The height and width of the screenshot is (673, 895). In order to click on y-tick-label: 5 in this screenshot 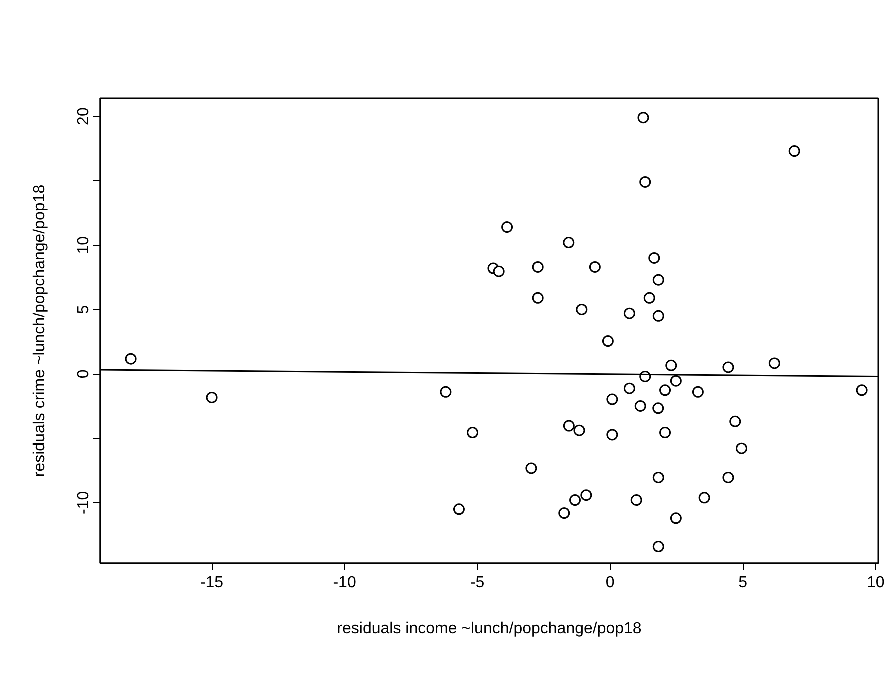, I will do `click(84, 309)`.